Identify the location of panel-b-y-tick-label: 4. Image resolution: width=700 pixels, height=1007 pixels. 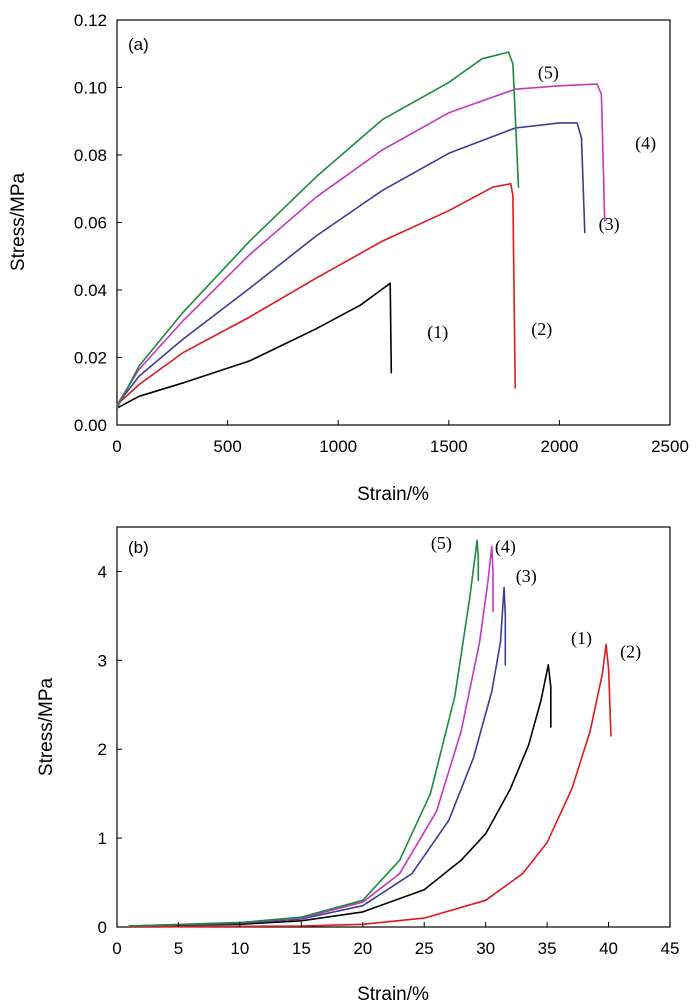
(102, 571).